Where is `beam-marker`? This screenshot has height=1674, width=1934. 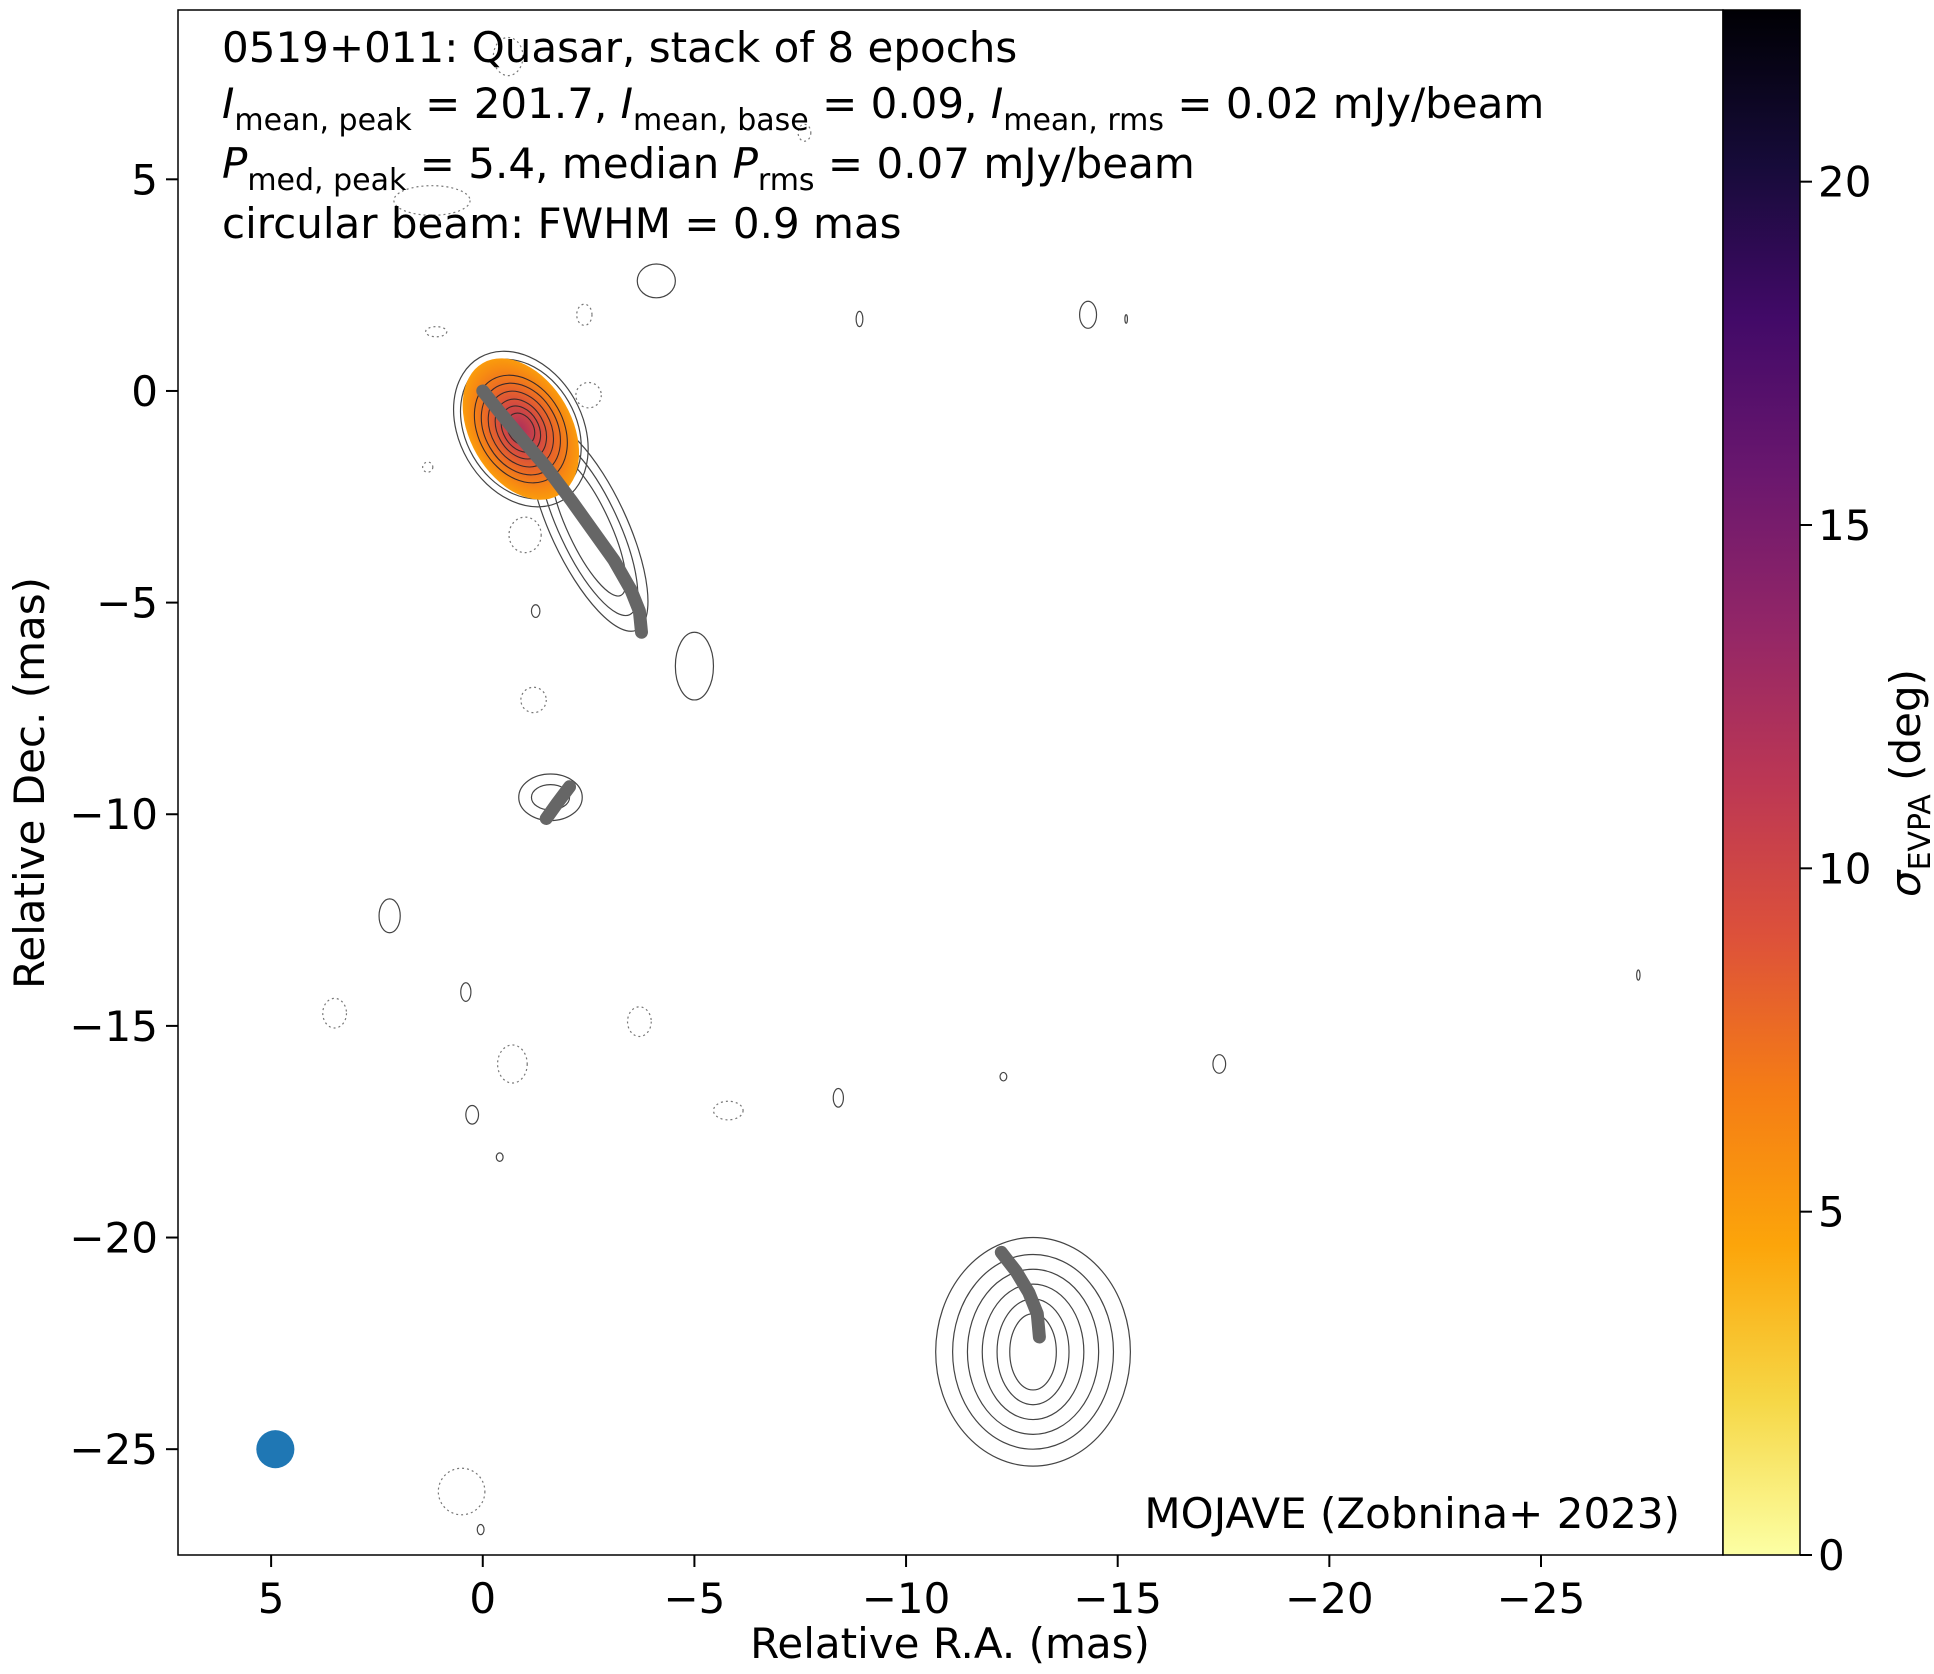
beam-marker is located at coordinates (275, 1449).